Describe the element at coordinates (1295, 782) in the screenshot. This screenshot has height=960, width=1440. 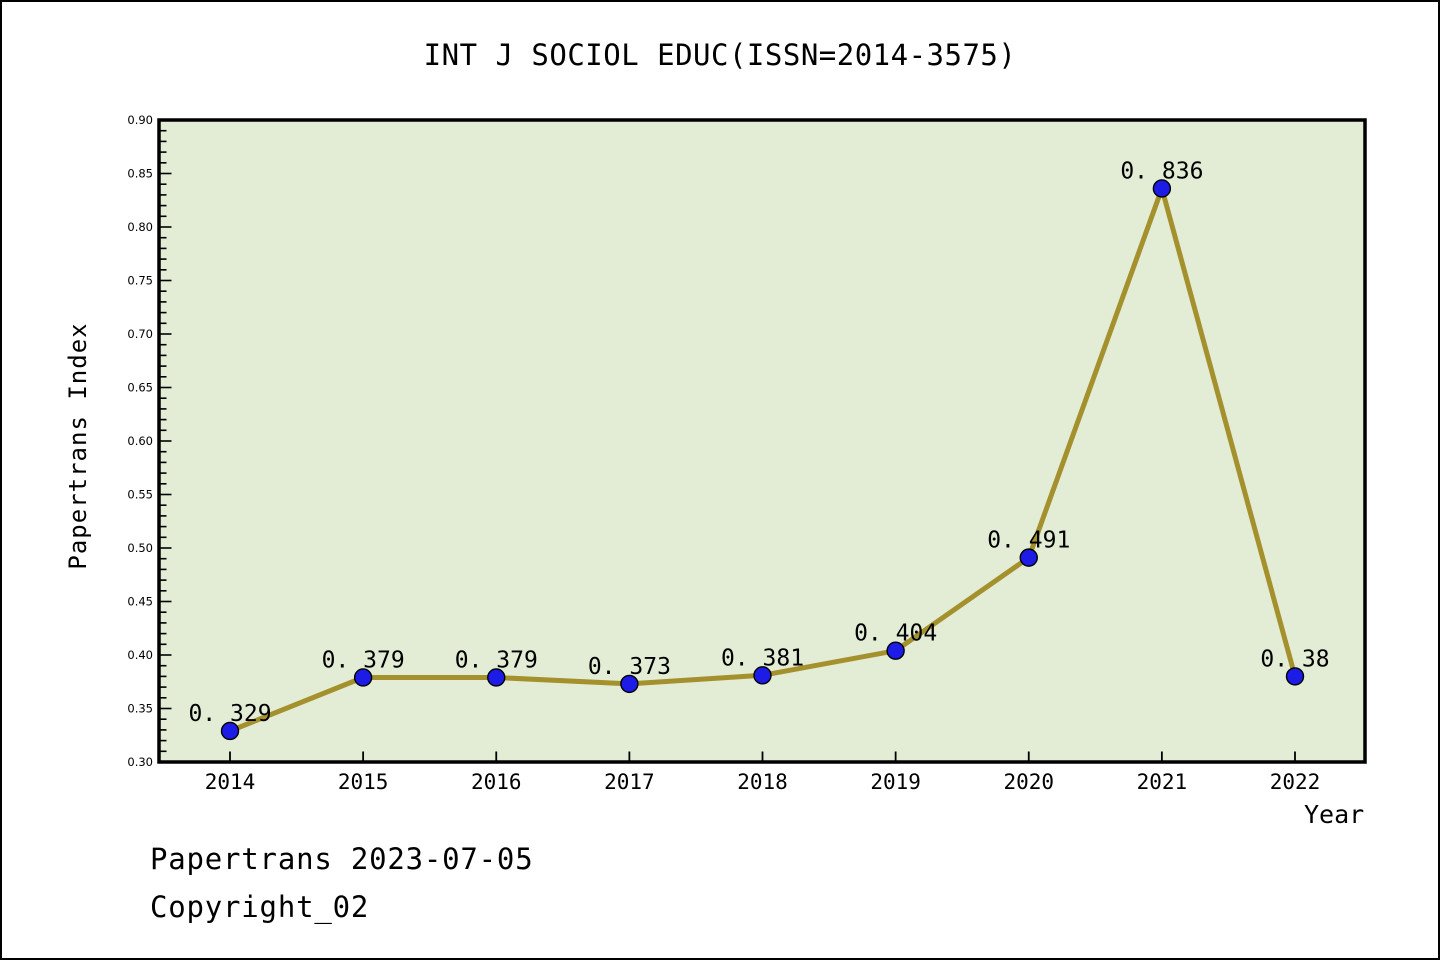
I see `x-tick-label-2022: 2022` at that location.